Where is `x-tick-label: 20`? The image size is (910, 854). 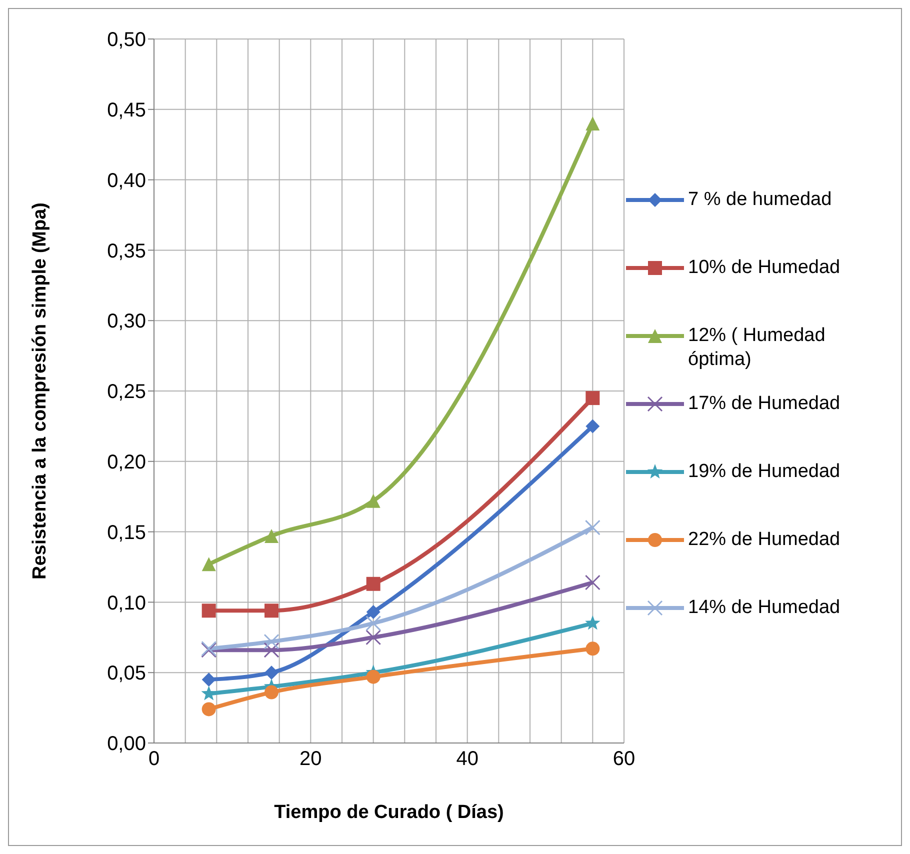
x-tick-label: 20 is located at coordinates (311, 759).